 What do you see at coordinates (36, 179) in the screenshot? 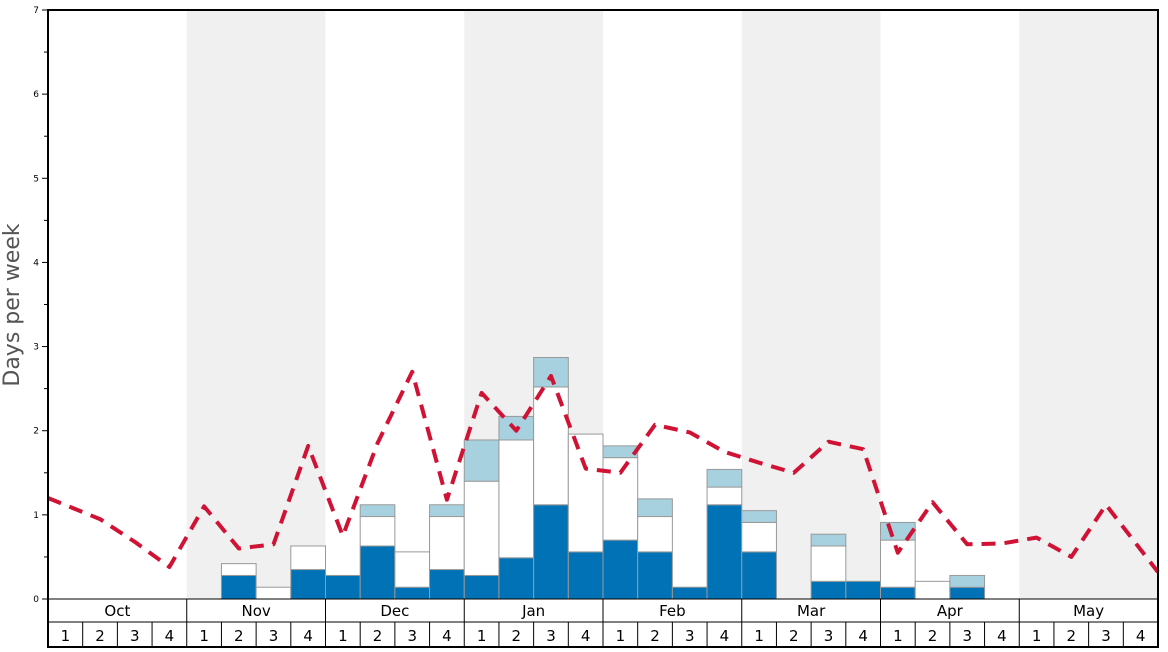
I see `y-tick-label: 5` at bounding box center [36, 179].